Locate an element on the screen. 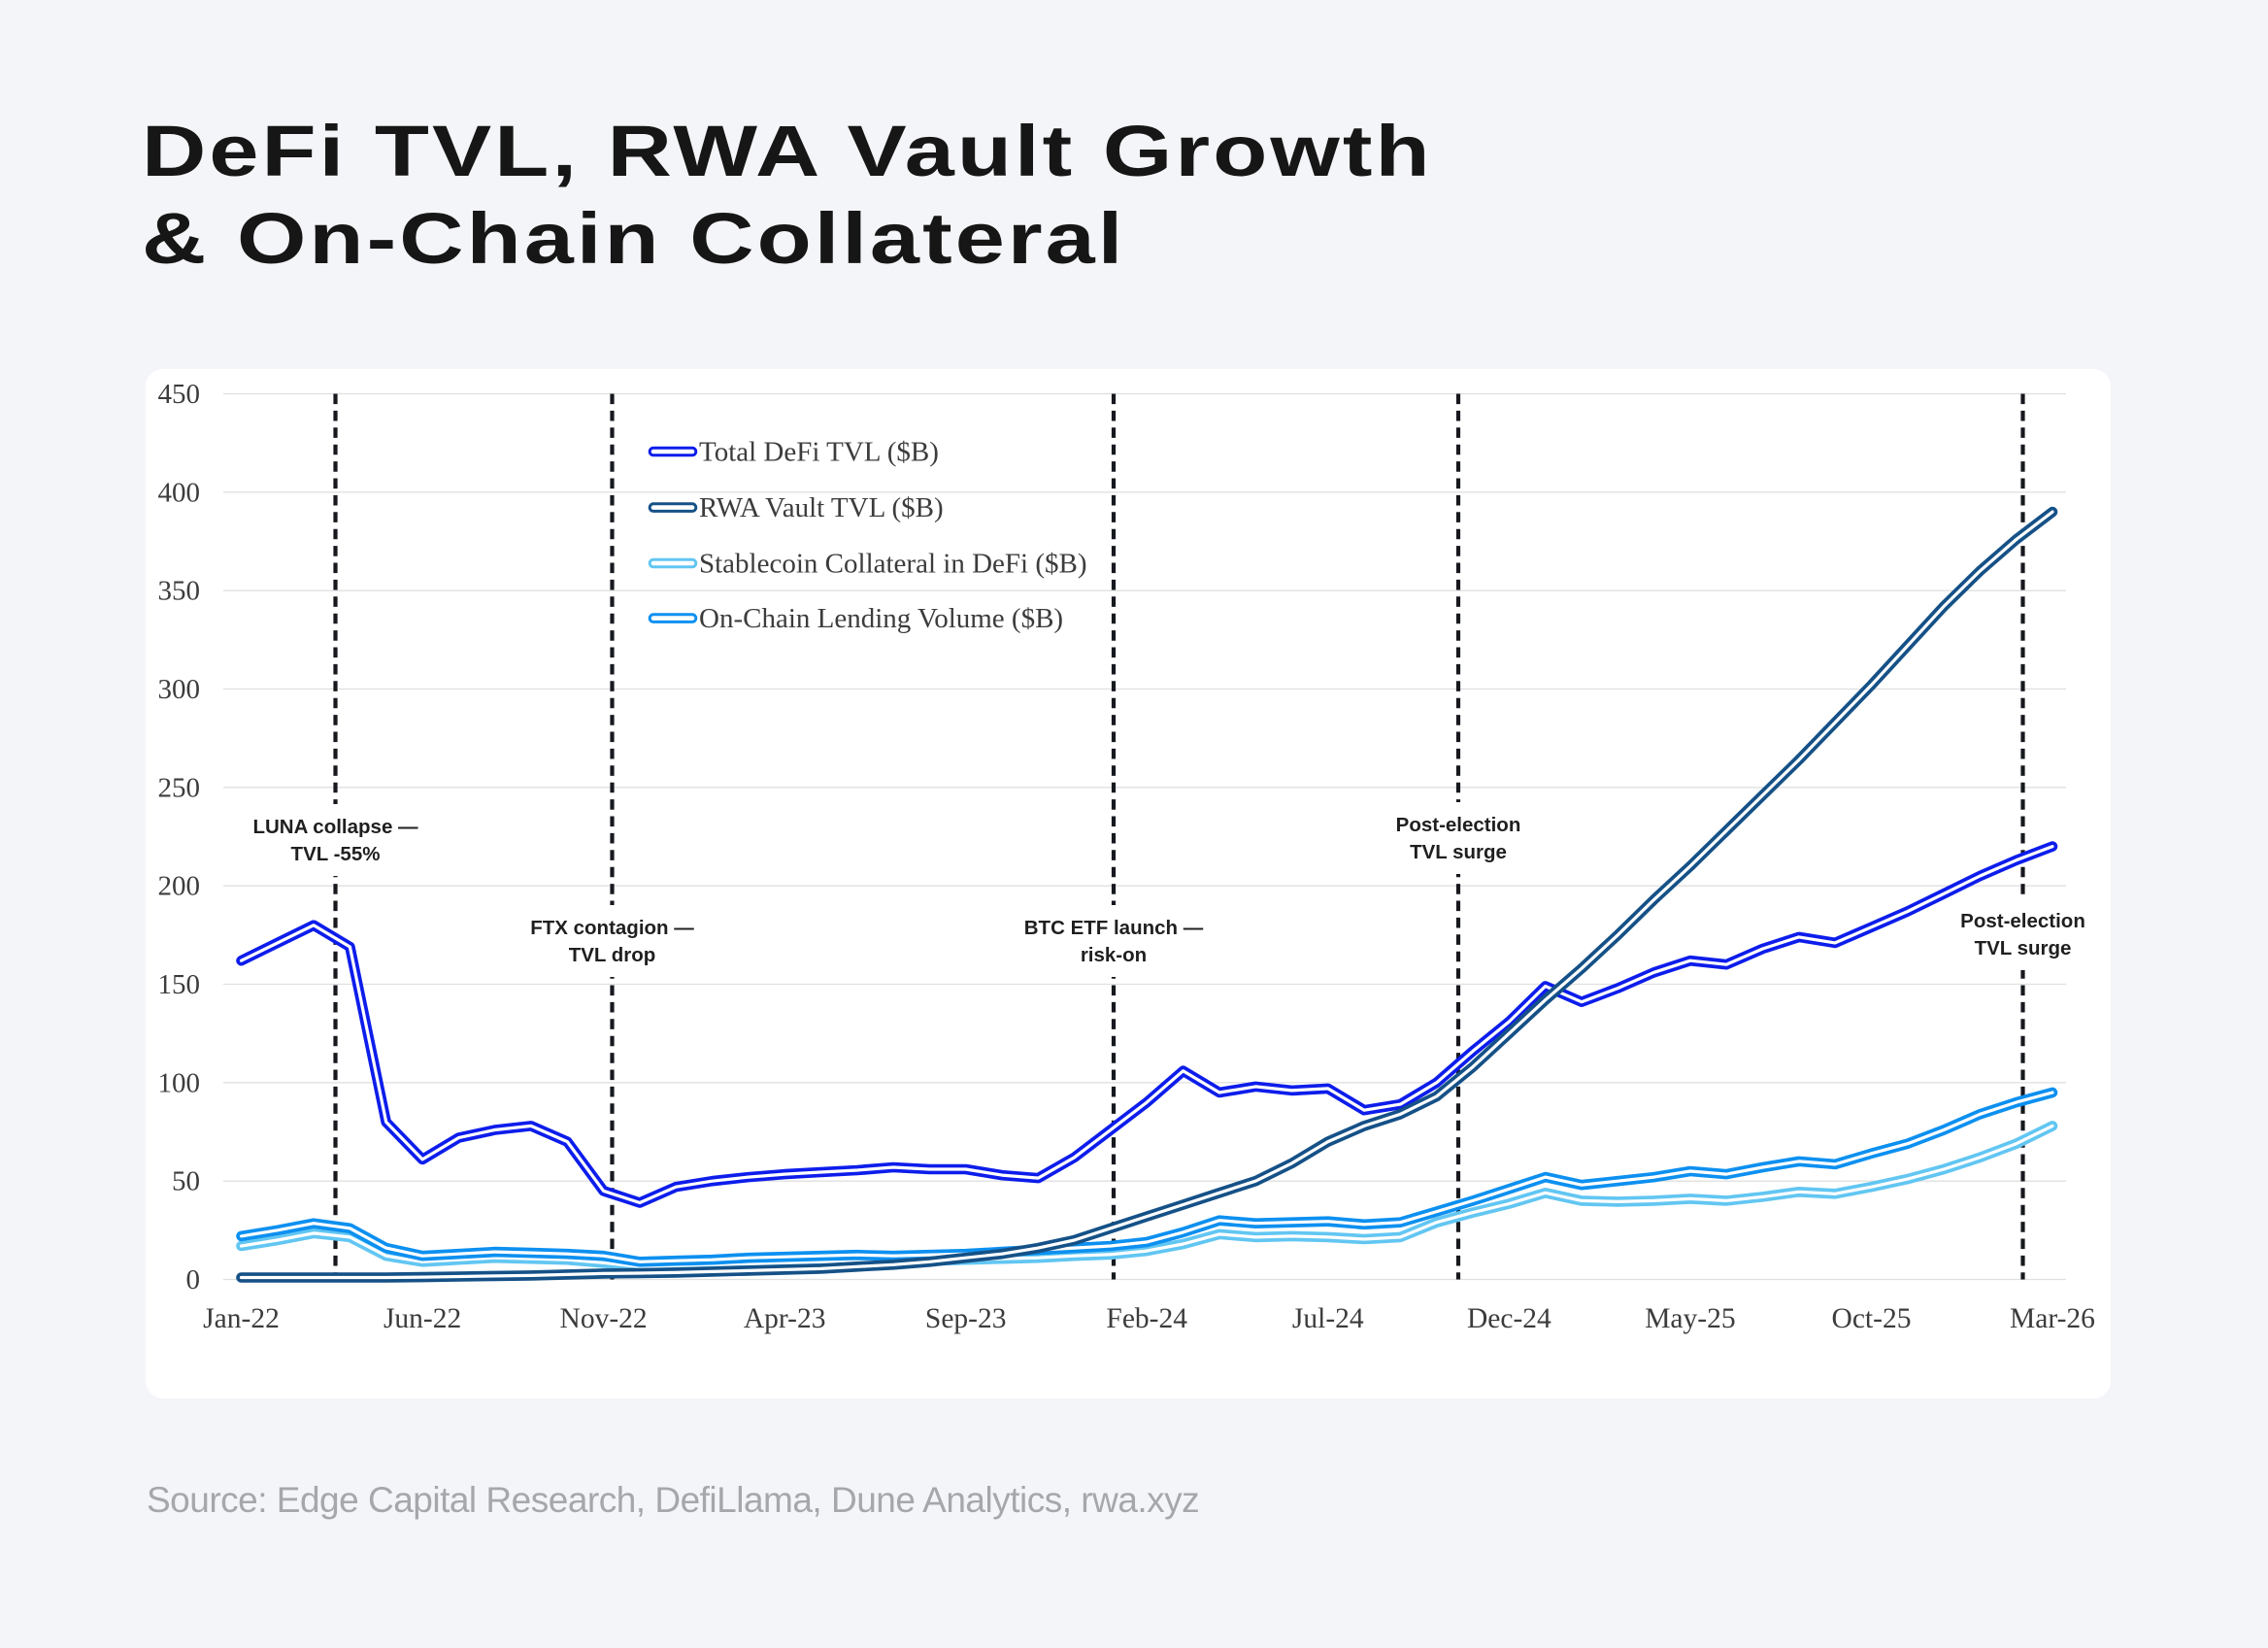 The image size is (2268, 1648). svg-text: 350 is located at coordinates (179, 591).